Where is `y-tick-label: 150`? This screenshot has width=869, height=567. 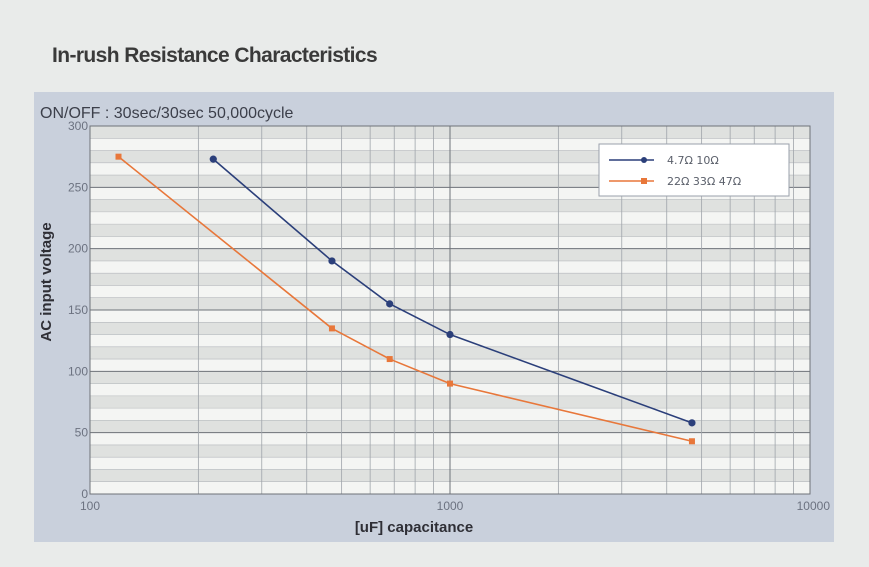
y-tick-label: 150 is located at coordinates (78, 310).